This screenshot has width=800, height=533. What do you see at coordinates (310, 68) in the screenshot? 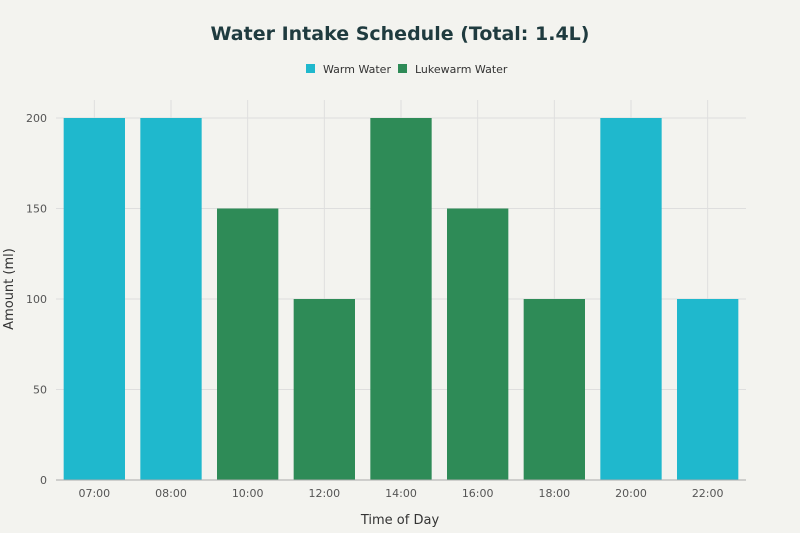
I see `legend-swatch-warm-water` at bounding box center [310, 68].